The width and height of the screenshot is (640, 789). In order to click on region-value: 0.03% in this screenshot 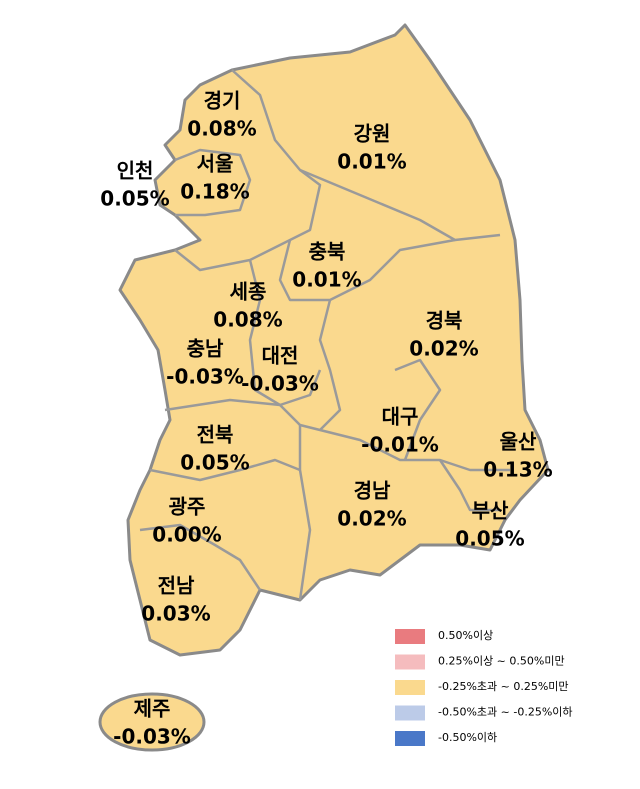, I will do `click(175, 614)`.